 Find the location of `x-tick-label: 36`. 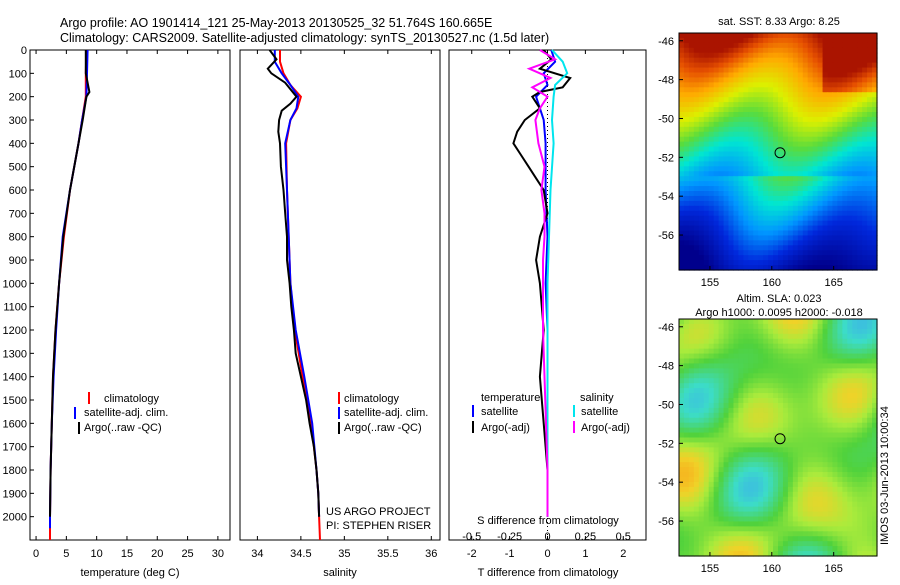

x-tick-label: 36 is located at coordinates (431, 554).